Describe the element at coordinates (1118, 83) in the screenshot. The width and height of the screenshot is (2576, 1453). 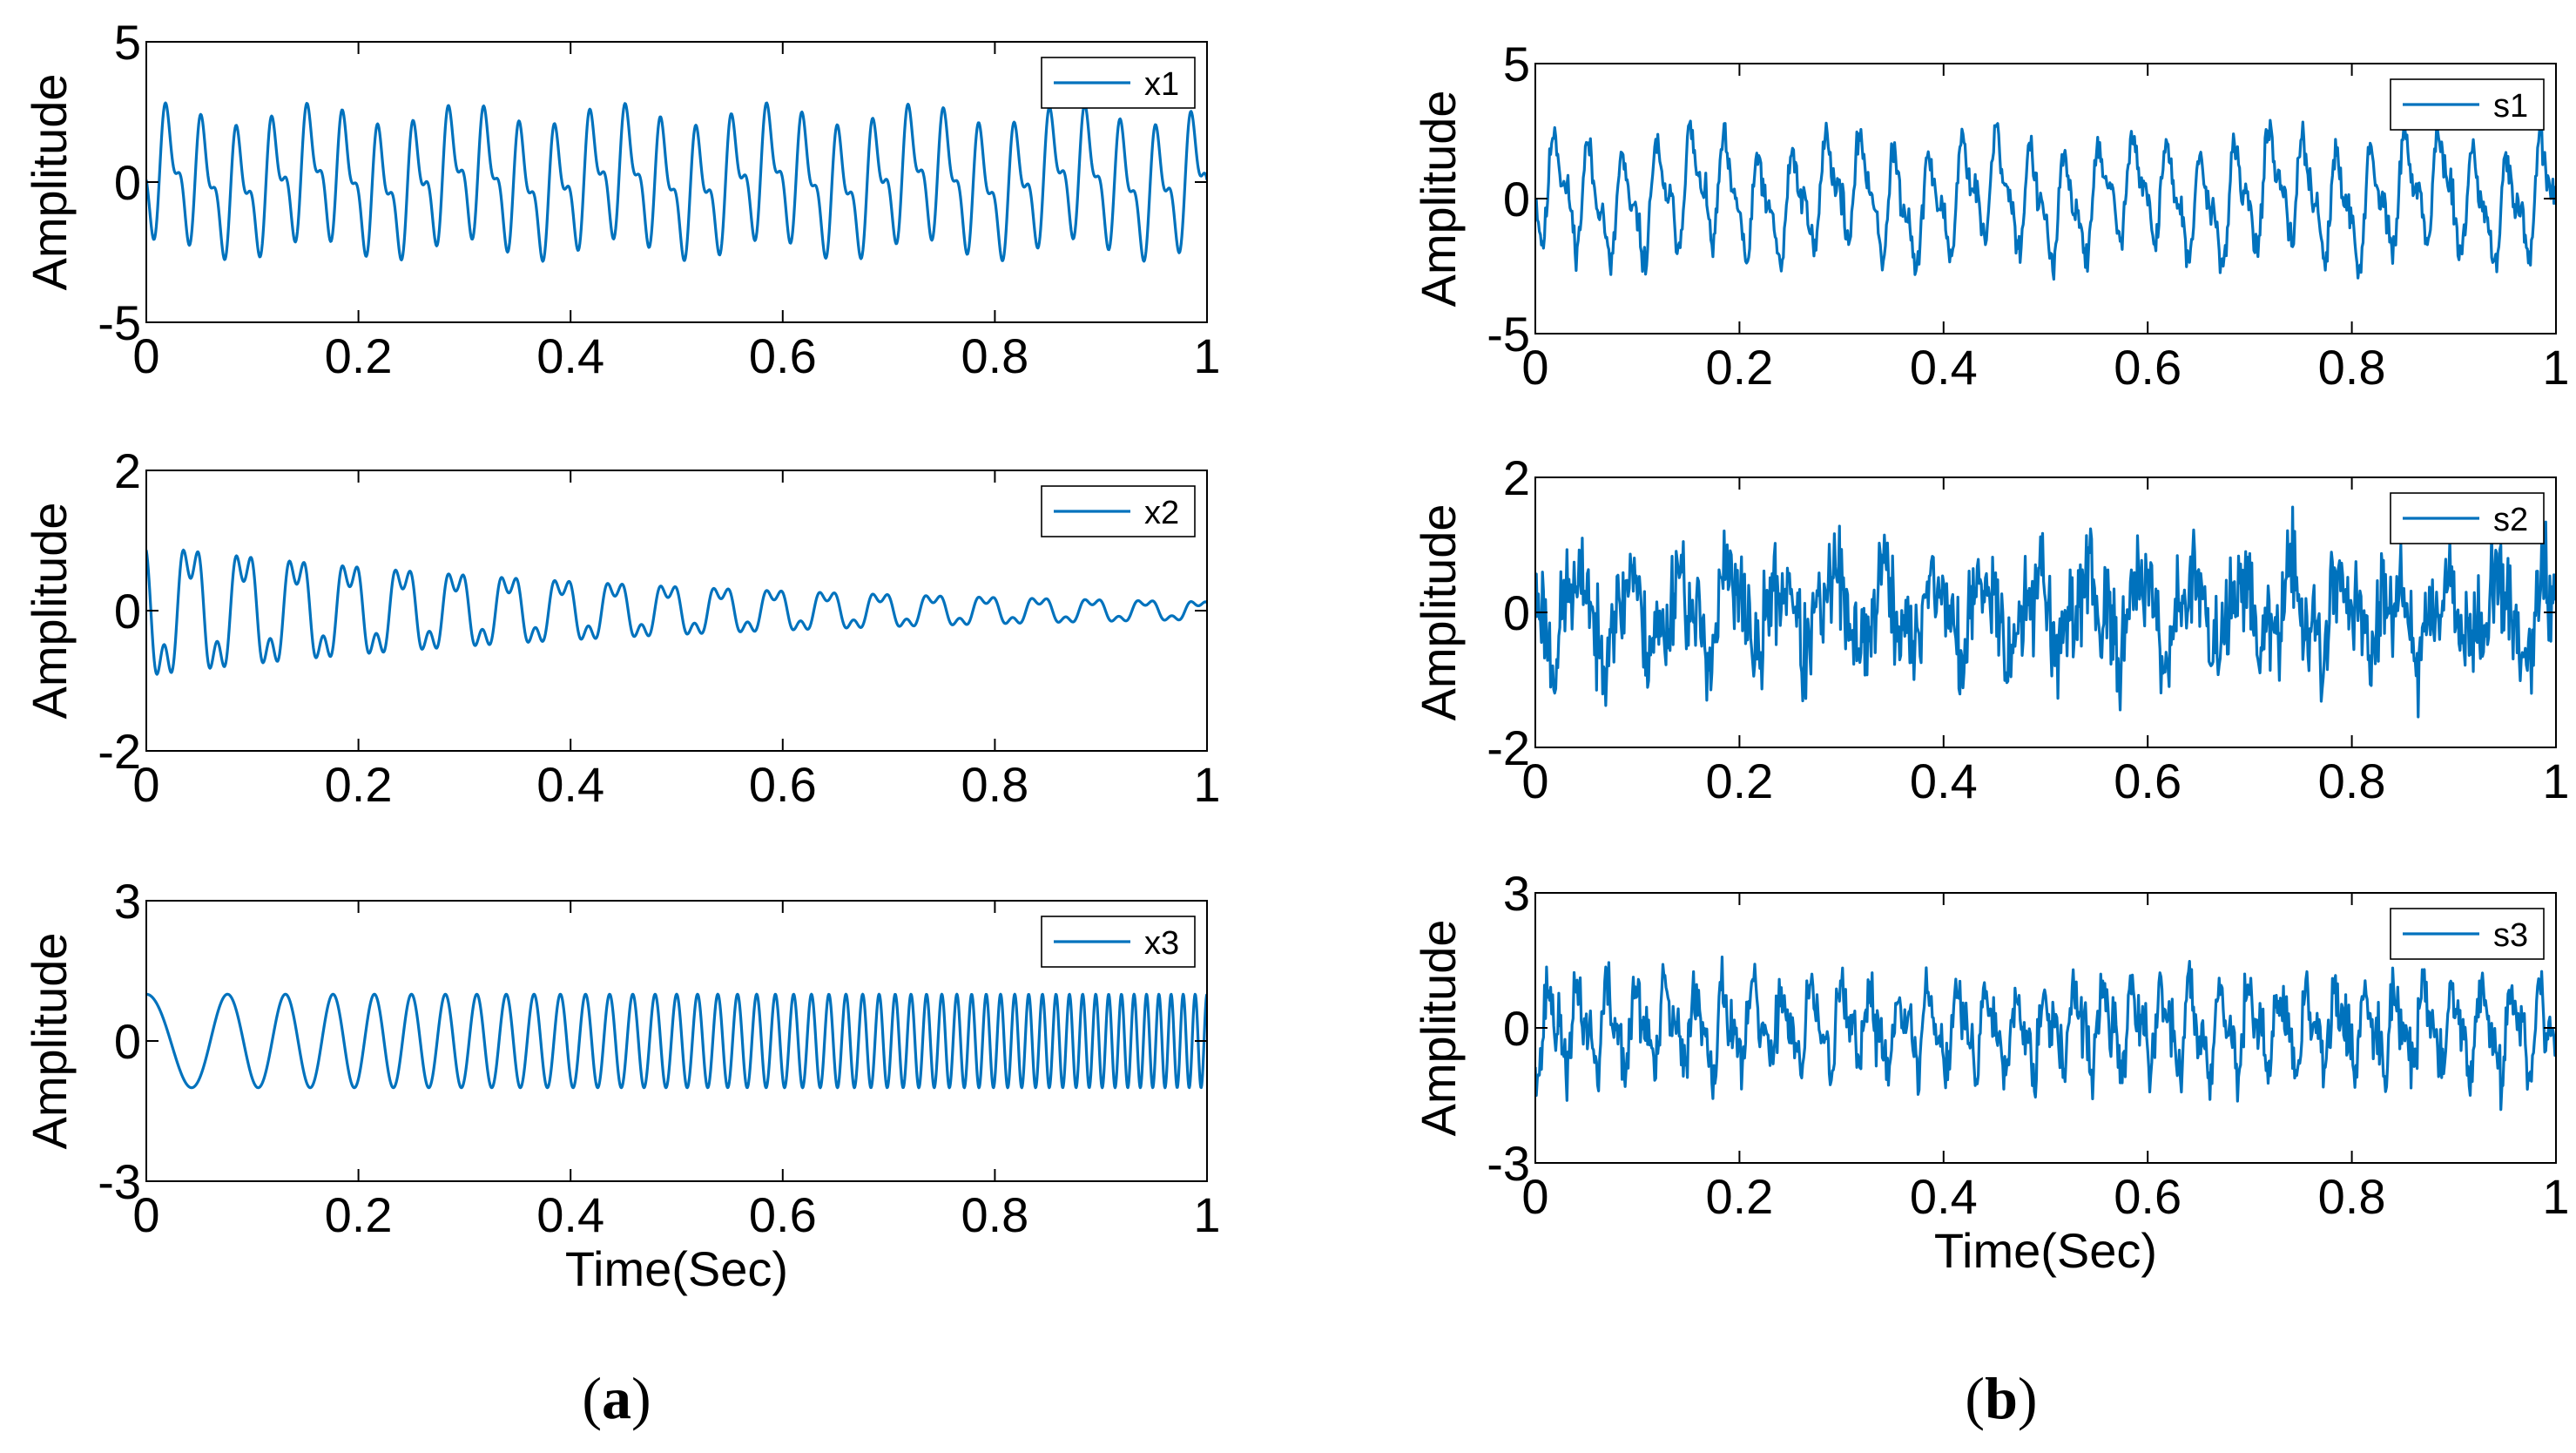
I see `legend: x1` at that location.